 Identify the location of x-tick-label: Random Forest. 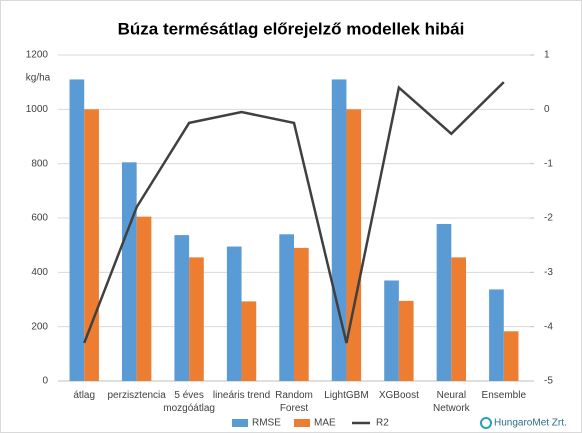
(294, 402).